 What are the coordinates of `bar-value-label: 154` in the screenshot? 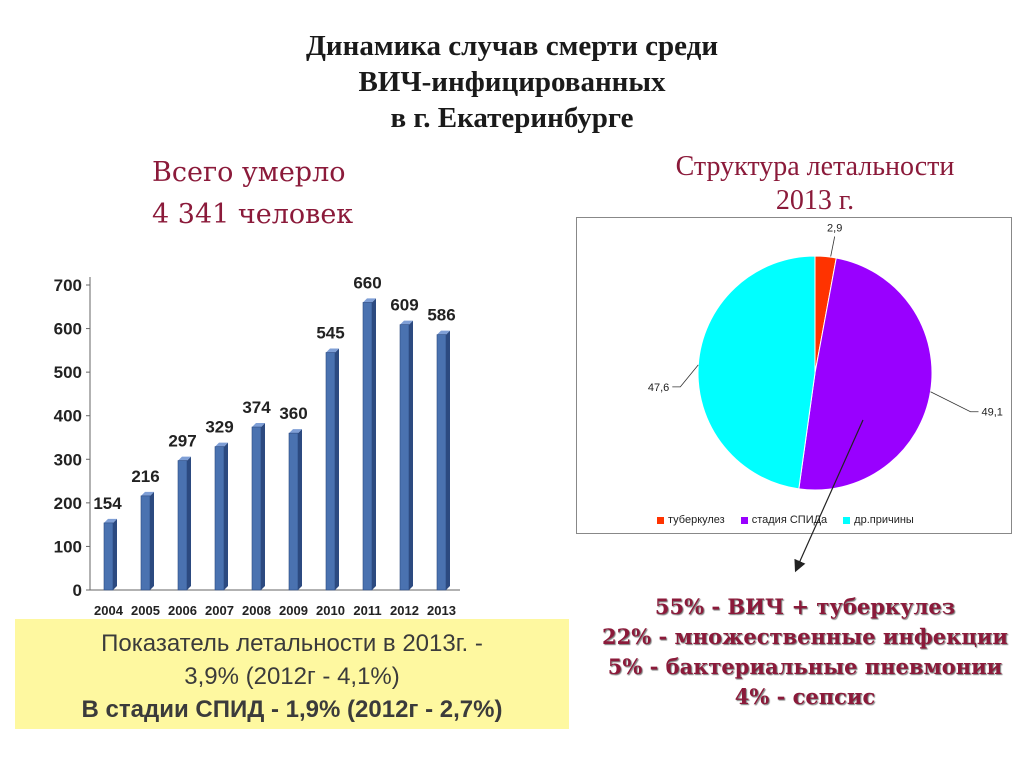 It's located at (107, 503).